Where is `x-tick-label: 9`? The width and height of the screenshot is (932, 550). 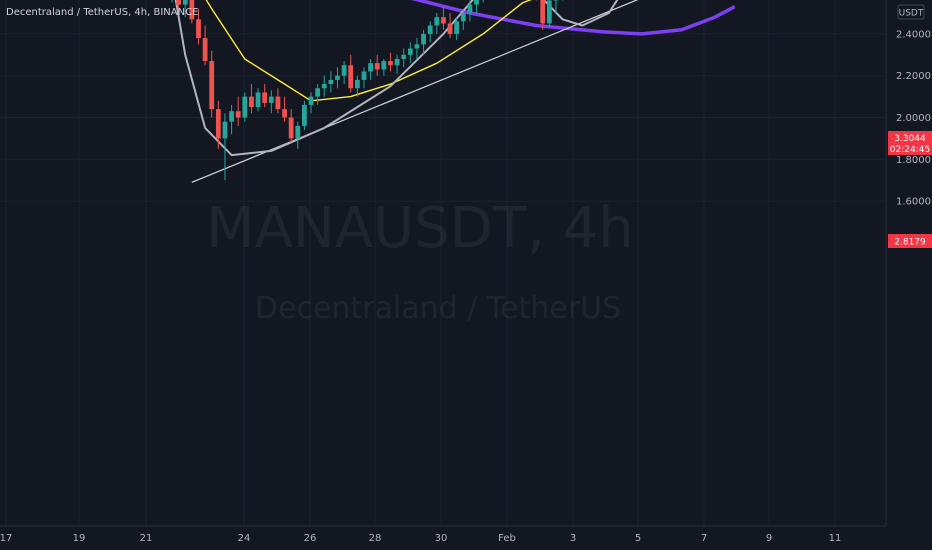 x-tick-label: 9 is located at coordinates (769, 538).